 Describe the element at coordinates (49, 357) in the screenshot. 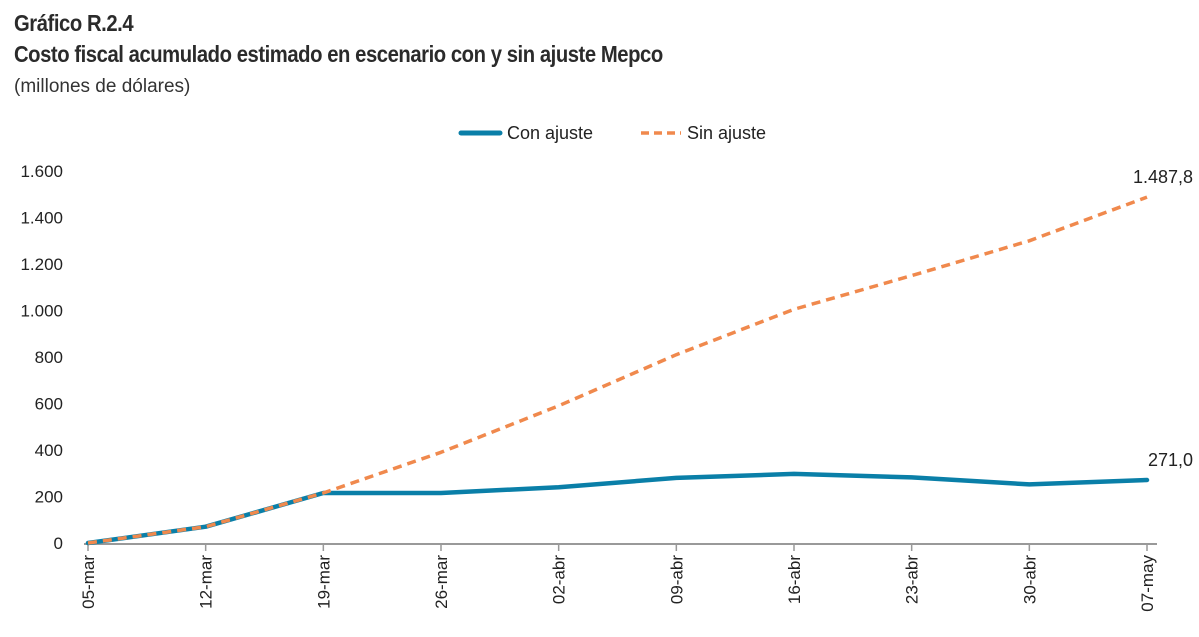

I see `y-tick-label: 800` at that location.